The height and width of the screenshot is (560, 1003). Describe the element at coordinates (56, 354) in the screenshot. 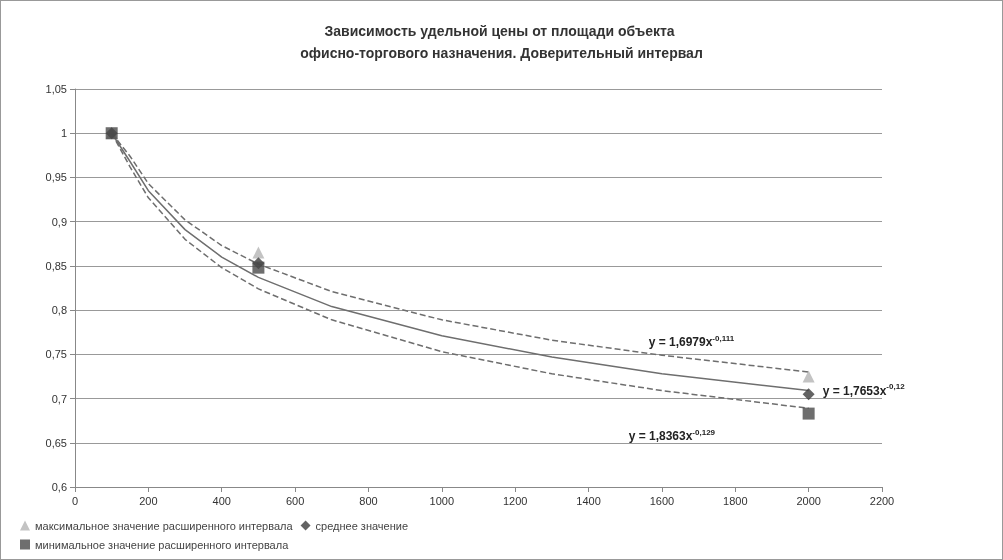

I see `y-tick-label: 0,75` at that location.